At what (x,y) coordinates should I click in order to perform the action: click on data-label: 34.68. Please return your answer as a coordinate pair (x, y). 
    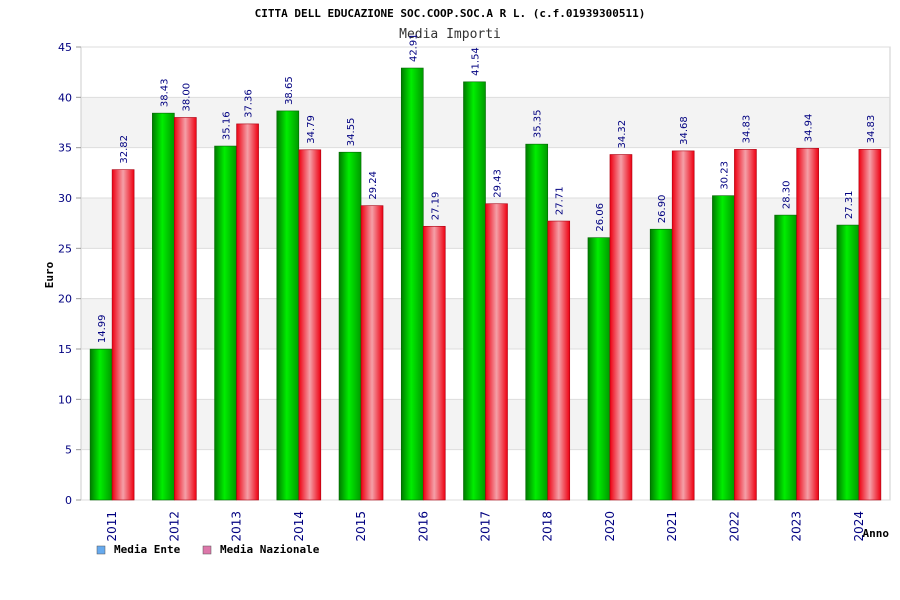
    Looking at the image, I should click on (684, 130).